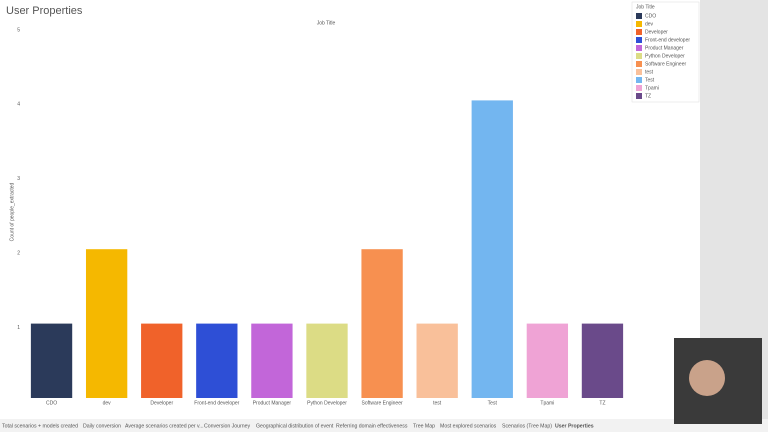 This screenshot has height=432, width=768. I want to click on legend-label: CDO, so click(650, 16).